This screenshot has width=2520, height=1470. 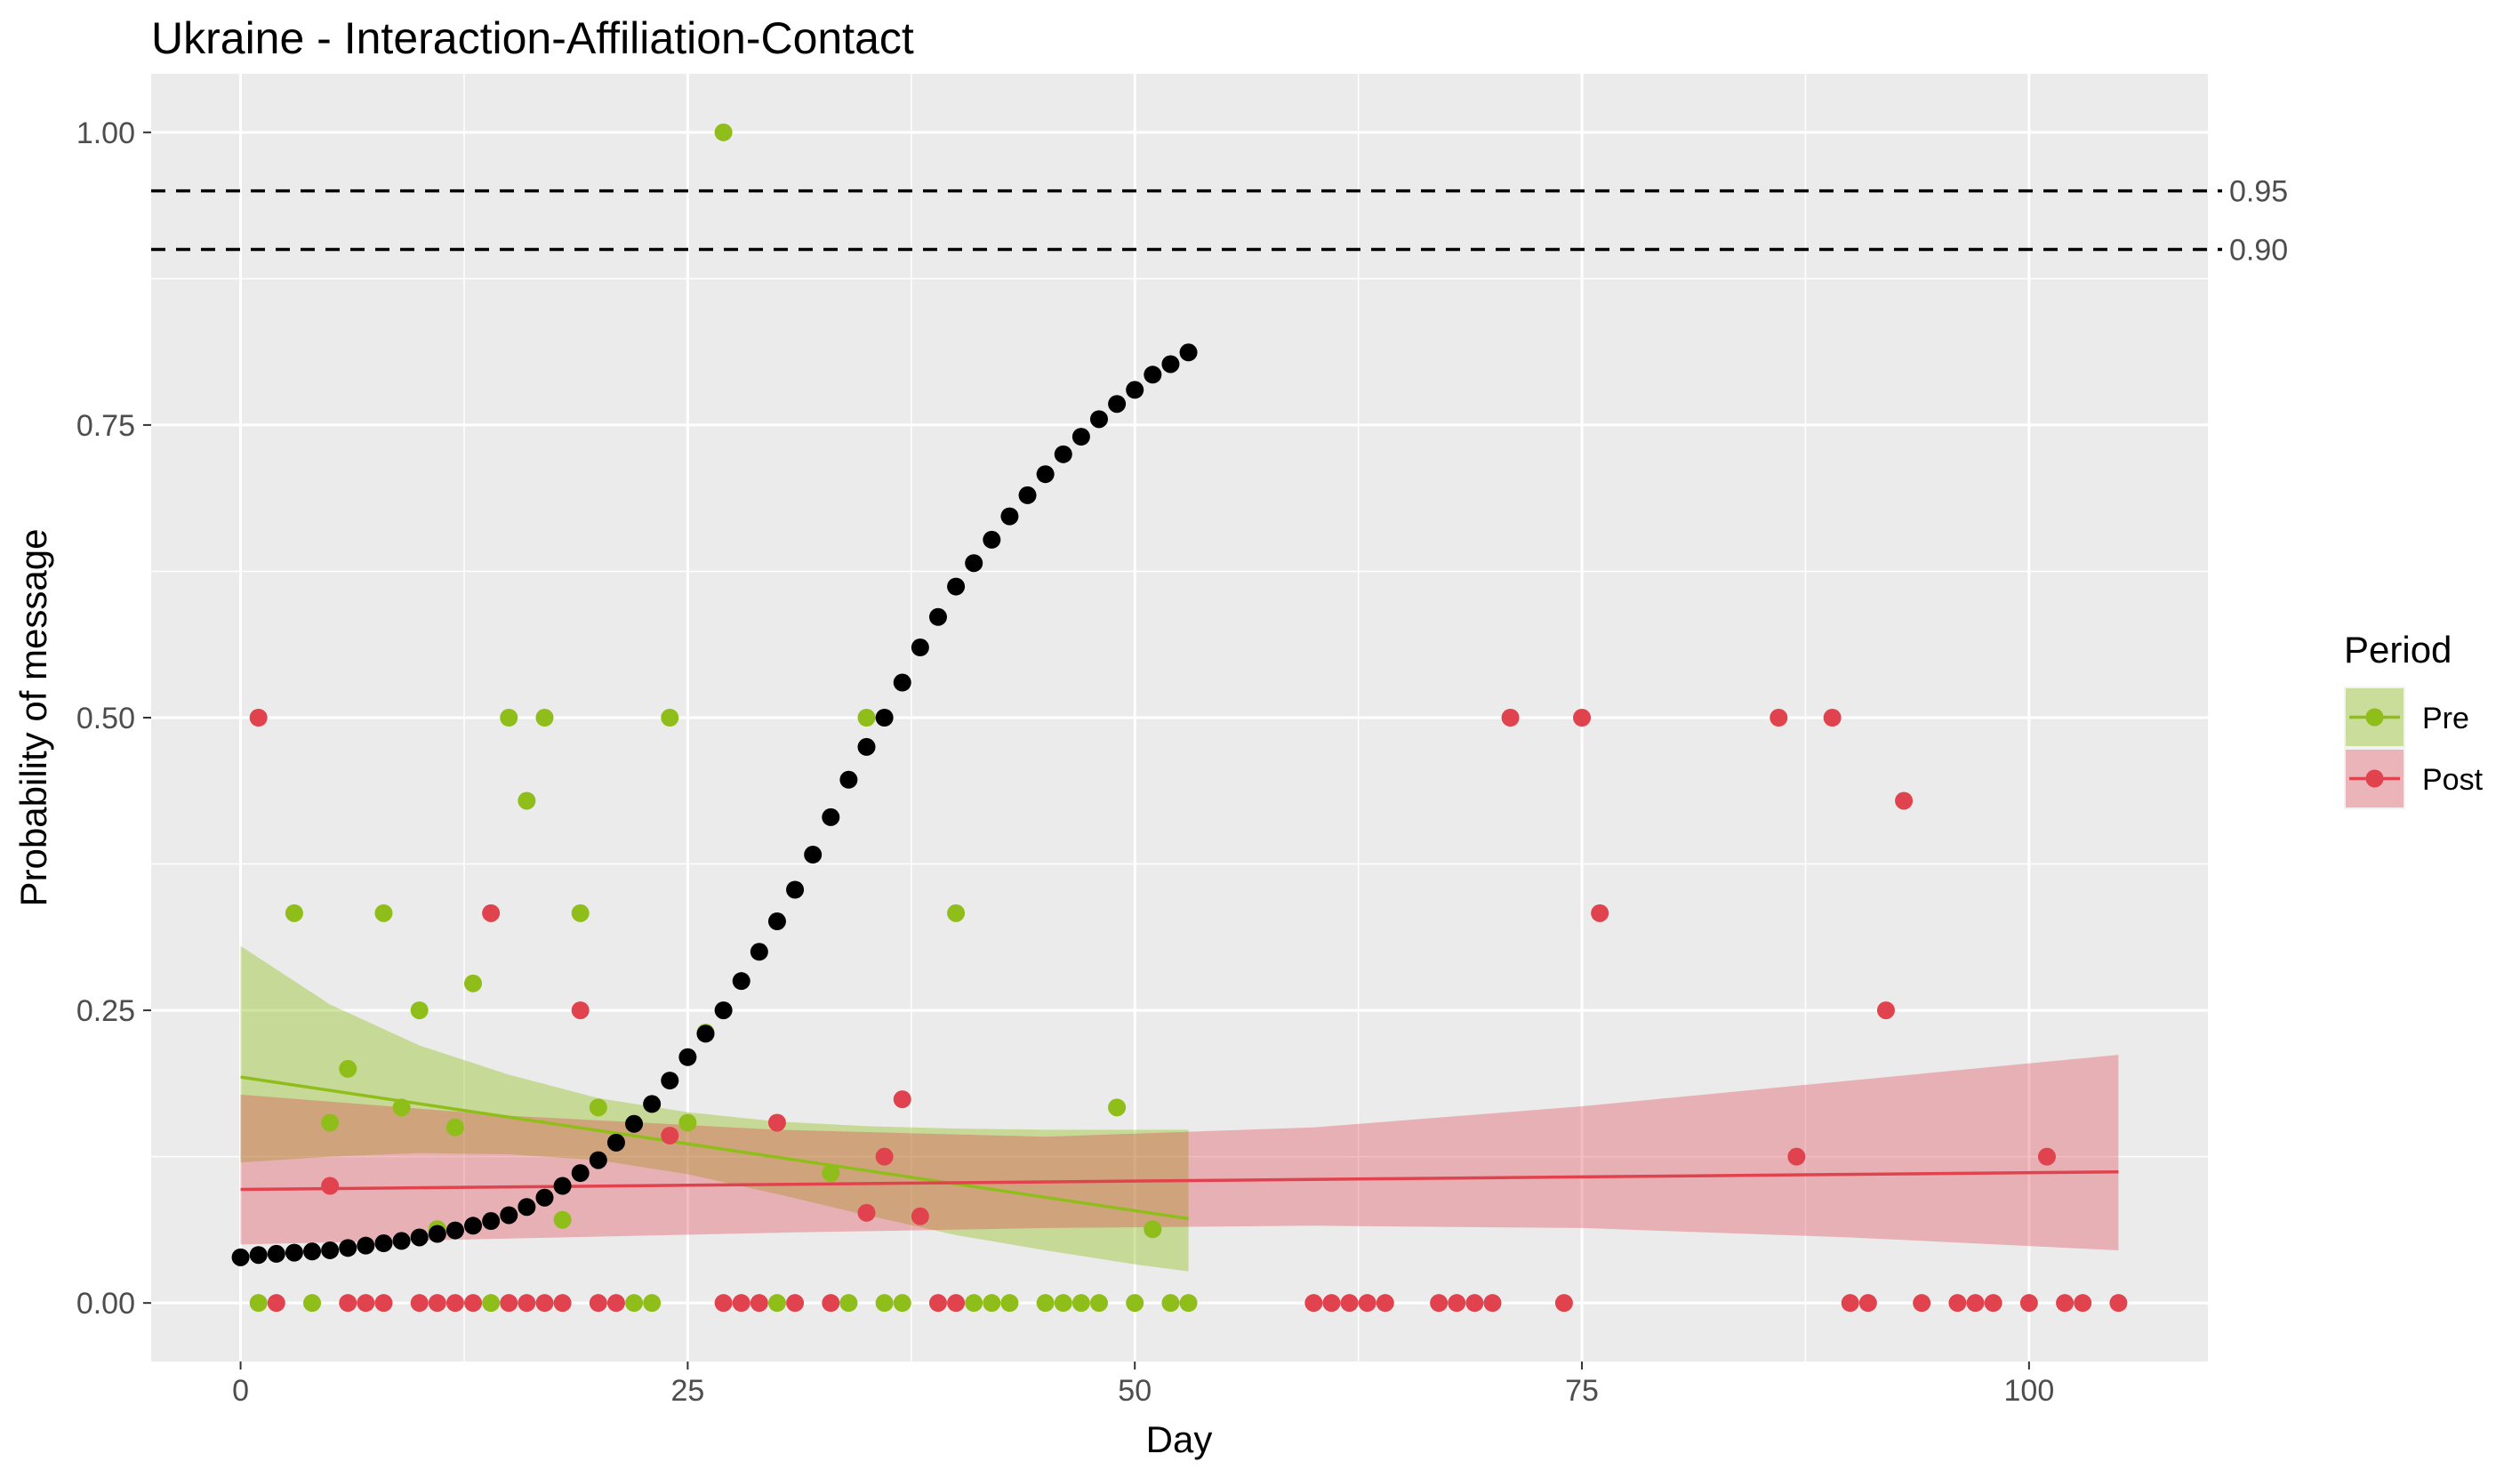 What do you see at coordinates (33, 718) in the screenshot?
I see `y-axis-title: Probability of message` at bounding box center [33, 718].